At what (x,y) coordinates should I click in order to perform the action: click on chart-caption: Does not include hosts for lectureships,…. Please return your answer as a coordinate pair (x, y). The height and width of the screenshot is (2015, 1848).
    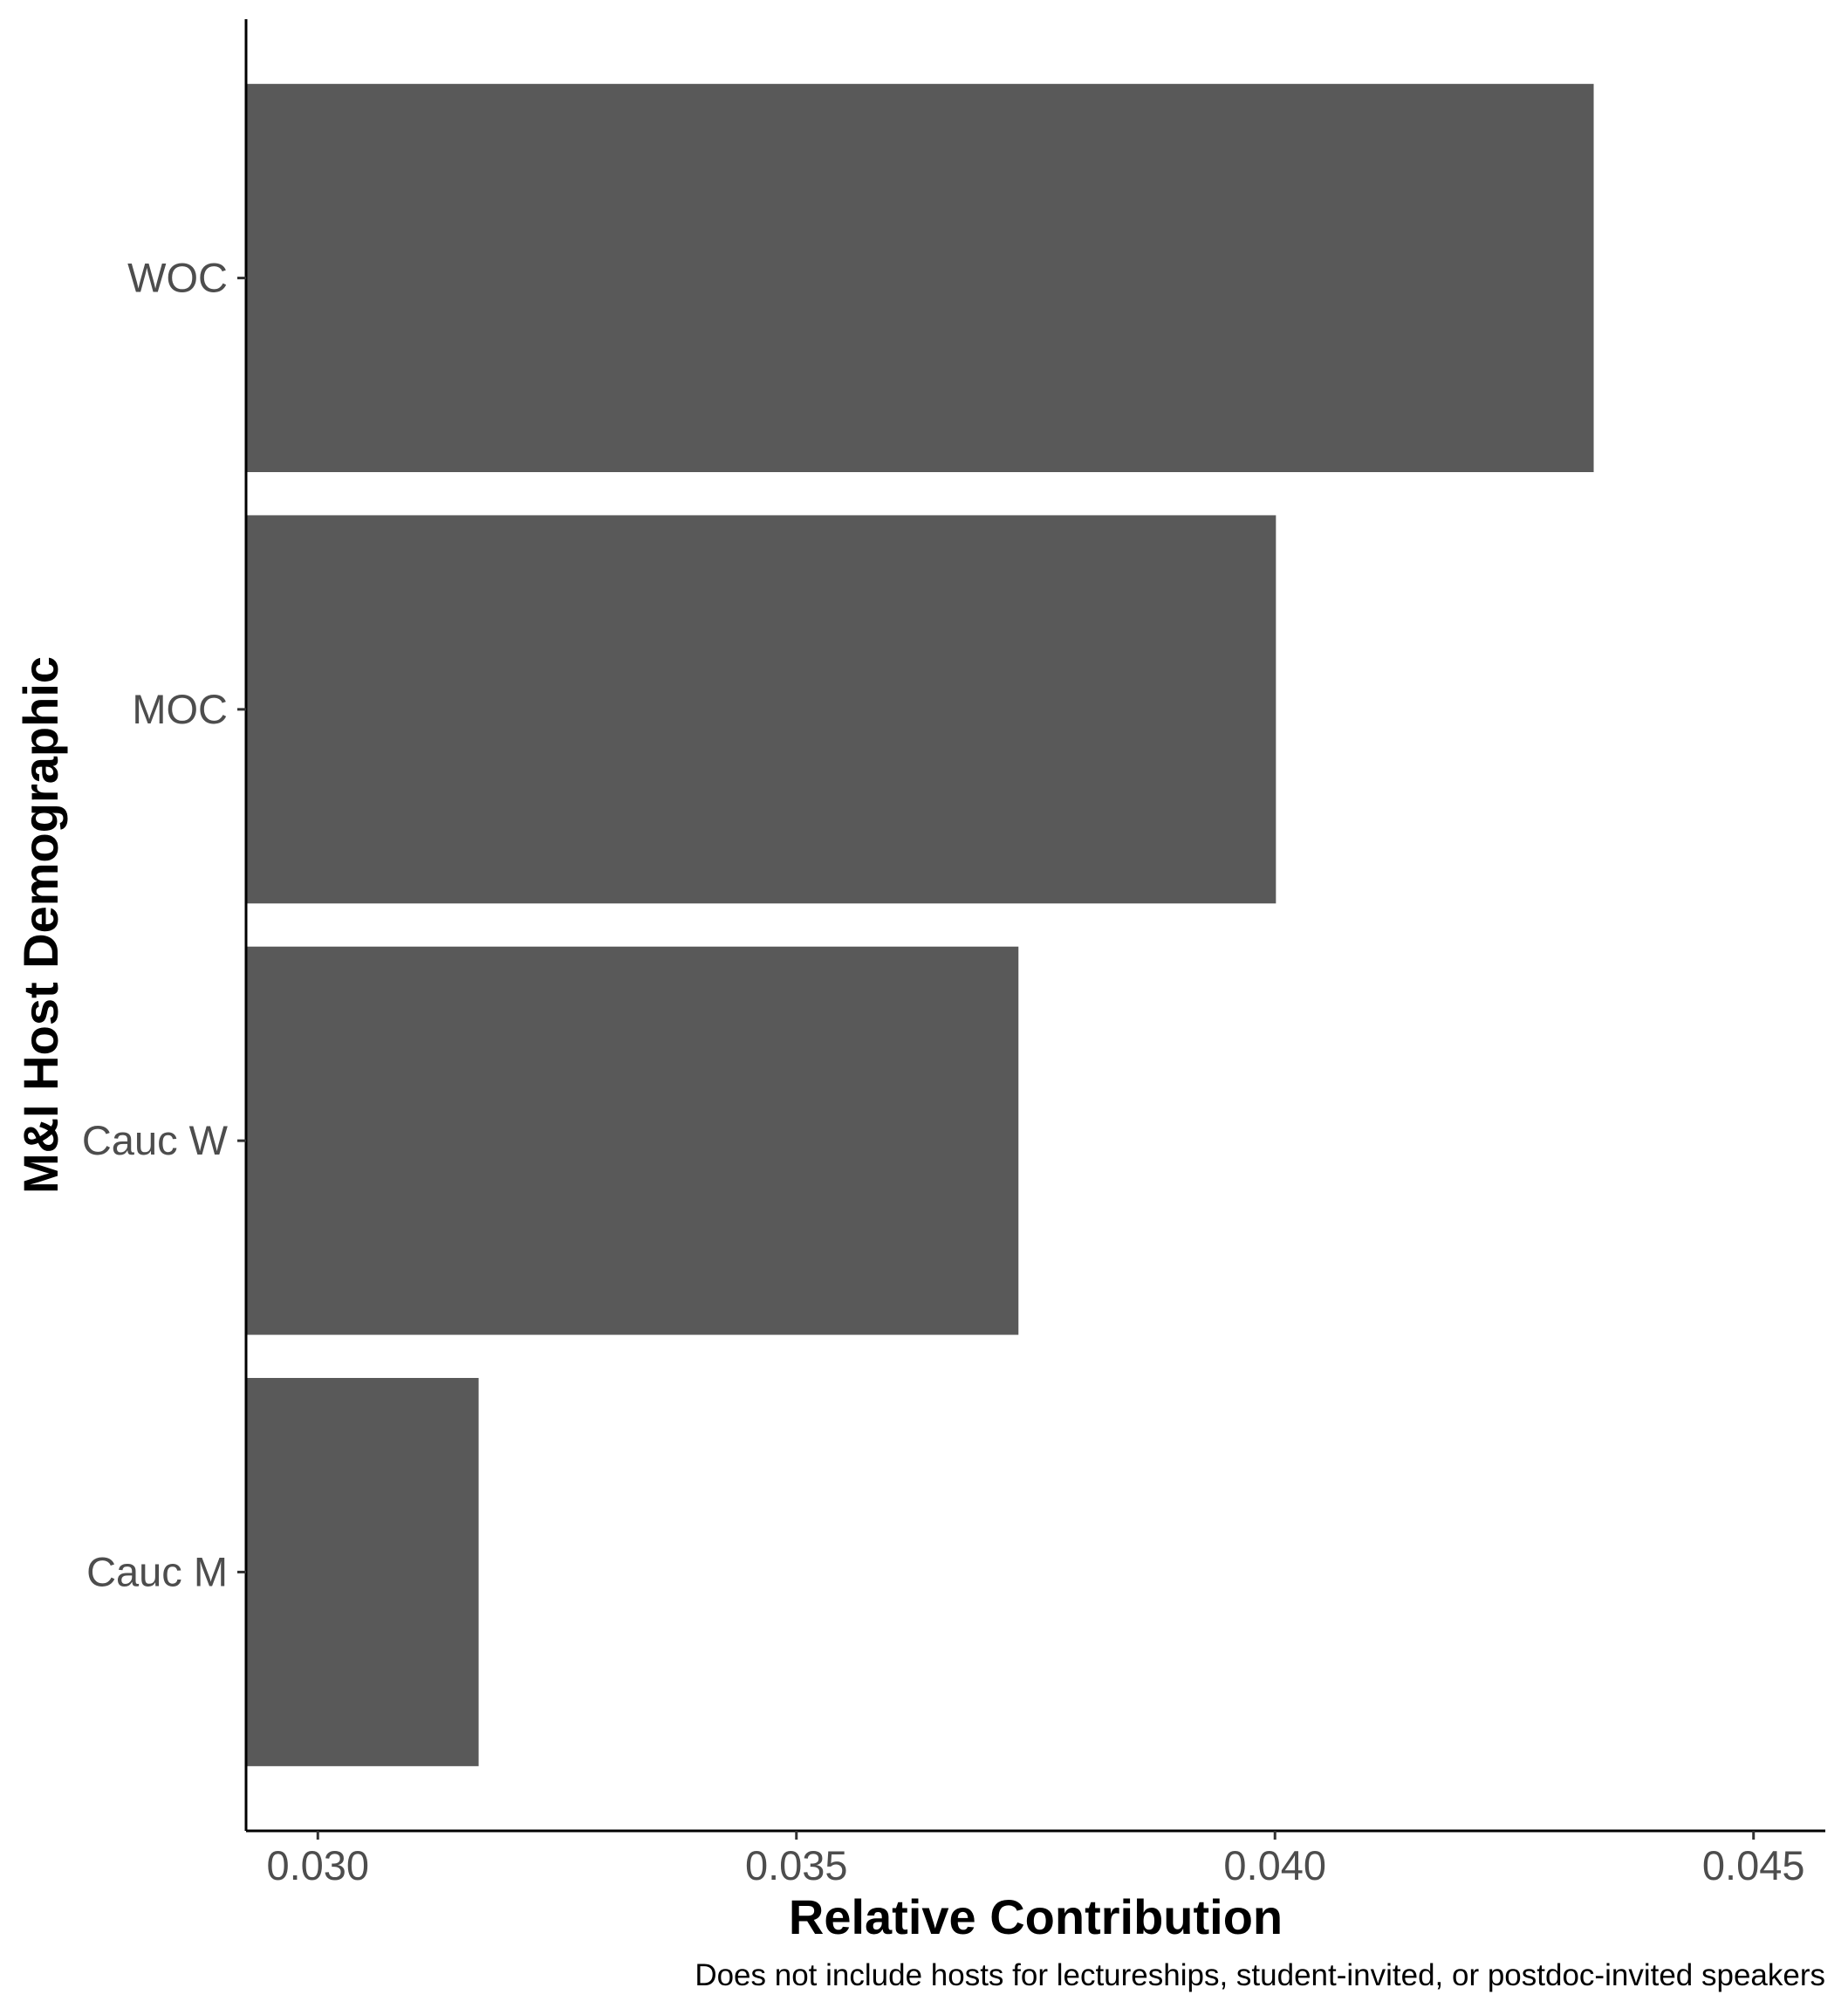
    Looking at the image, I should click on (1260, 1975).